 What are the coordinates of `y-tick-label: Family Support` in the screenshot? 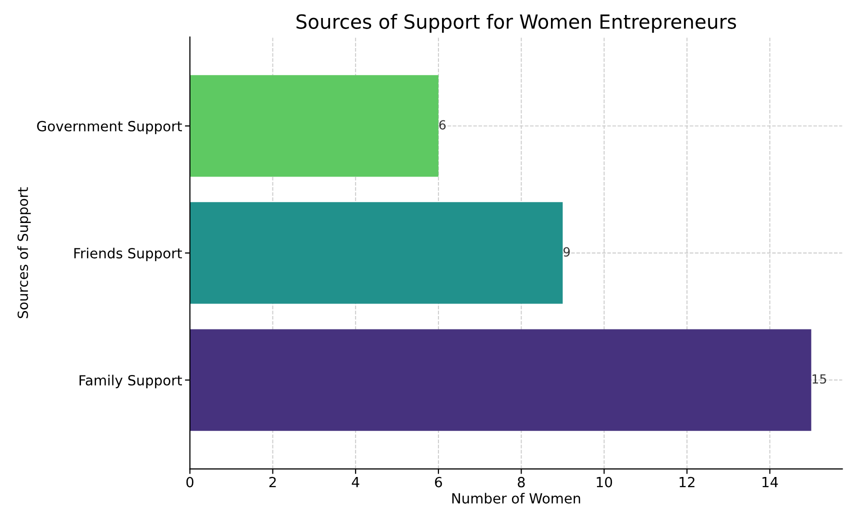 It's located at (131, 381).